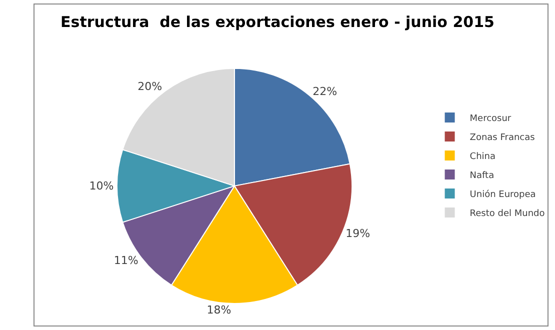 Image resolution: width=555 pixels, height=330 pixels. I want to click on legend-label: Nafta, so click(482, 176).